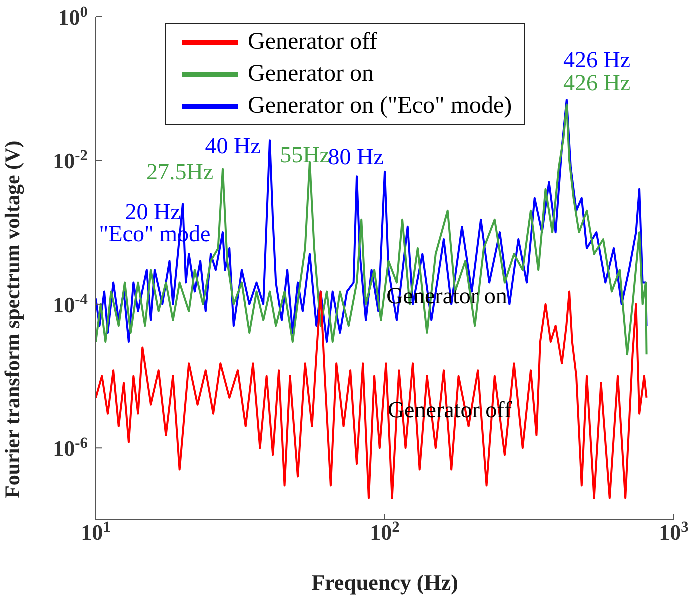 Image resolution: width=691 pixels, height=595 pixels. What do you see at coordinates (233, 146) in the screenshot?
I see `annotation: 40 Hz` at bounding box center [233, 146].